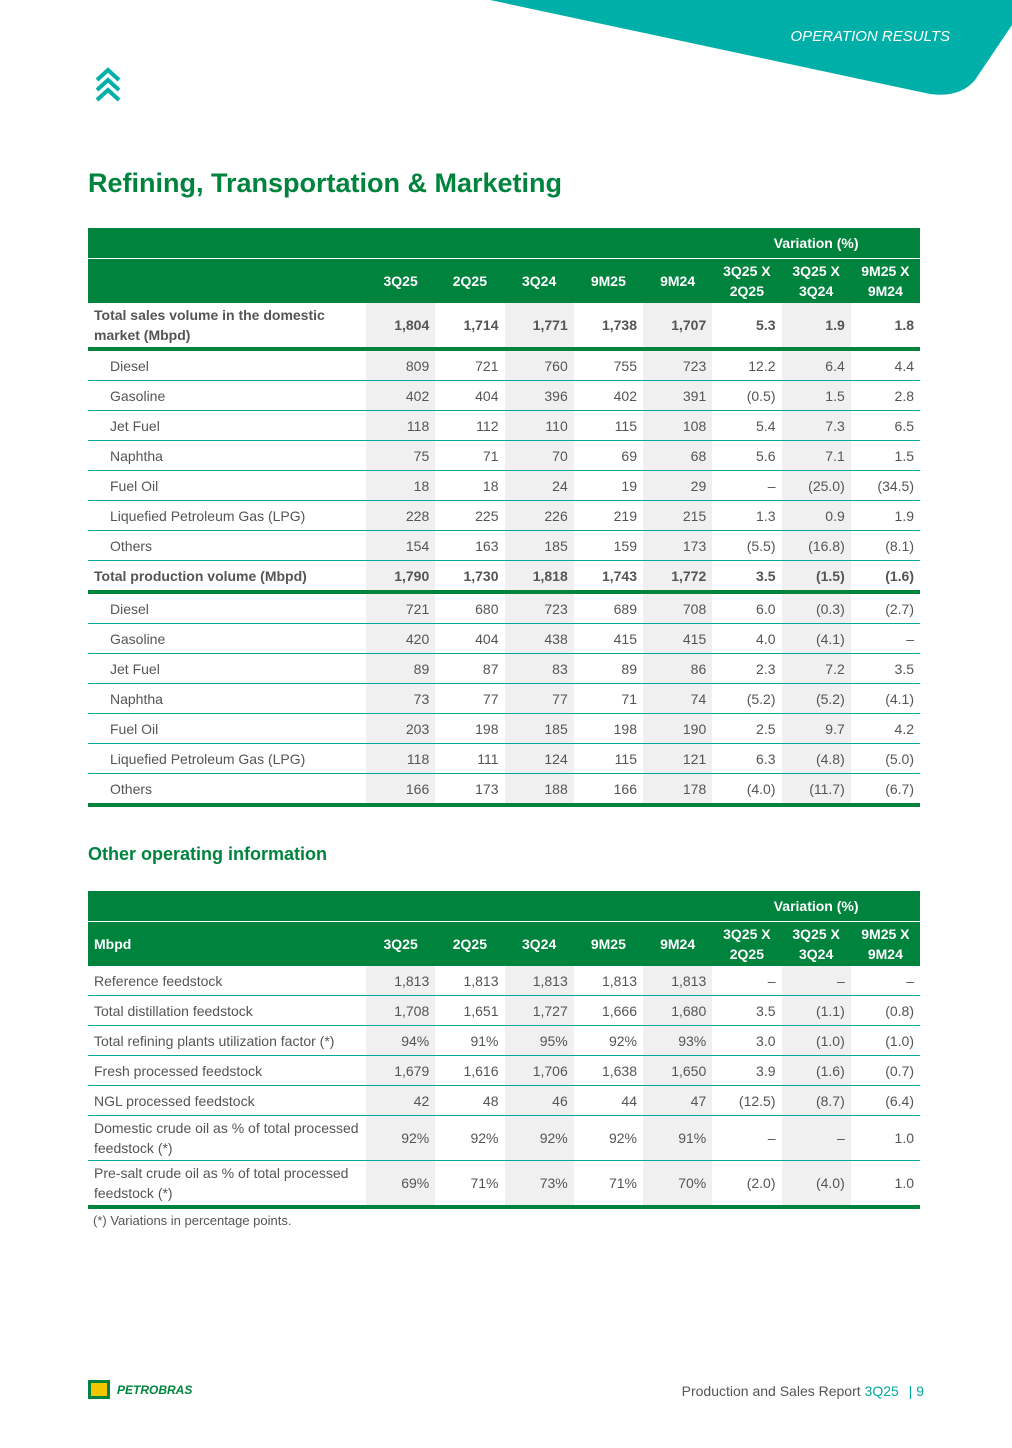 This screenshot has height=1448, width=1012. I want to click on cell-value: (0.7), so click(885, 1070).